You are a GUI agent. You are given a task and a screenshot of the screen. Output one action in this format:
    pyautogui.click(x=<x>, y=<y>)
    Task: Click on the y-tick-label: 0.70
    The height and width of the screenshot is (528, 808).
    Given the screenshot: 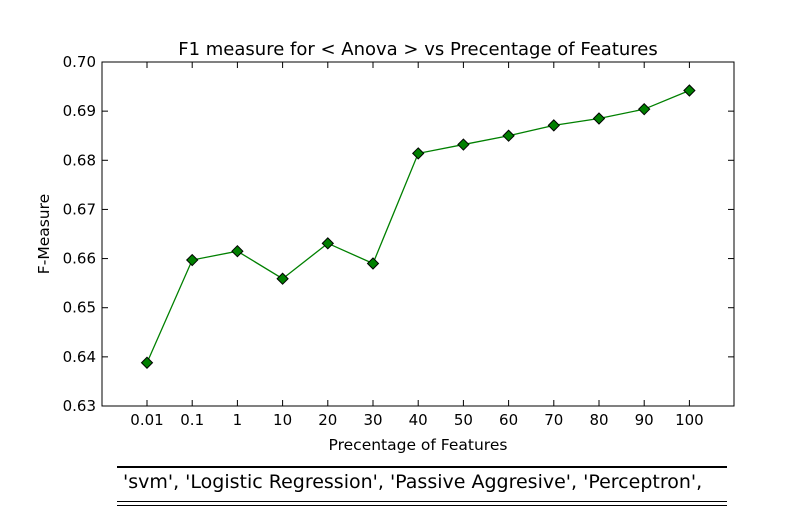 What is the action you would take?
    pyautogui.click(x=79, y=62)
    